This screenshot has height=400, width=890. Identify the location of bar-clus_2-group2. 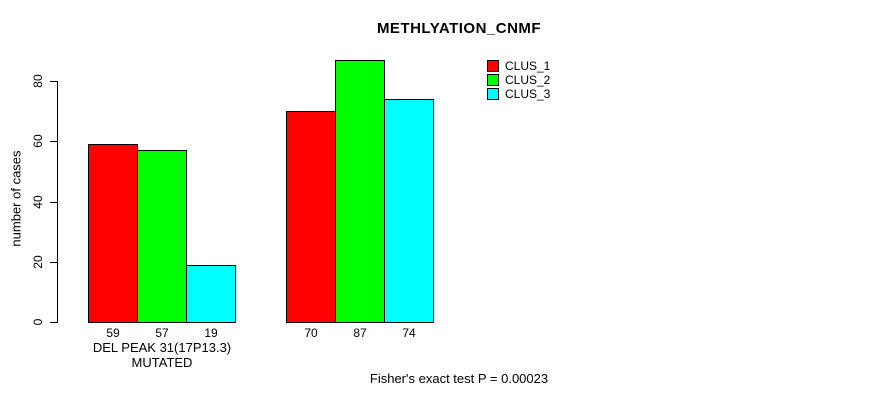
(360, 191).